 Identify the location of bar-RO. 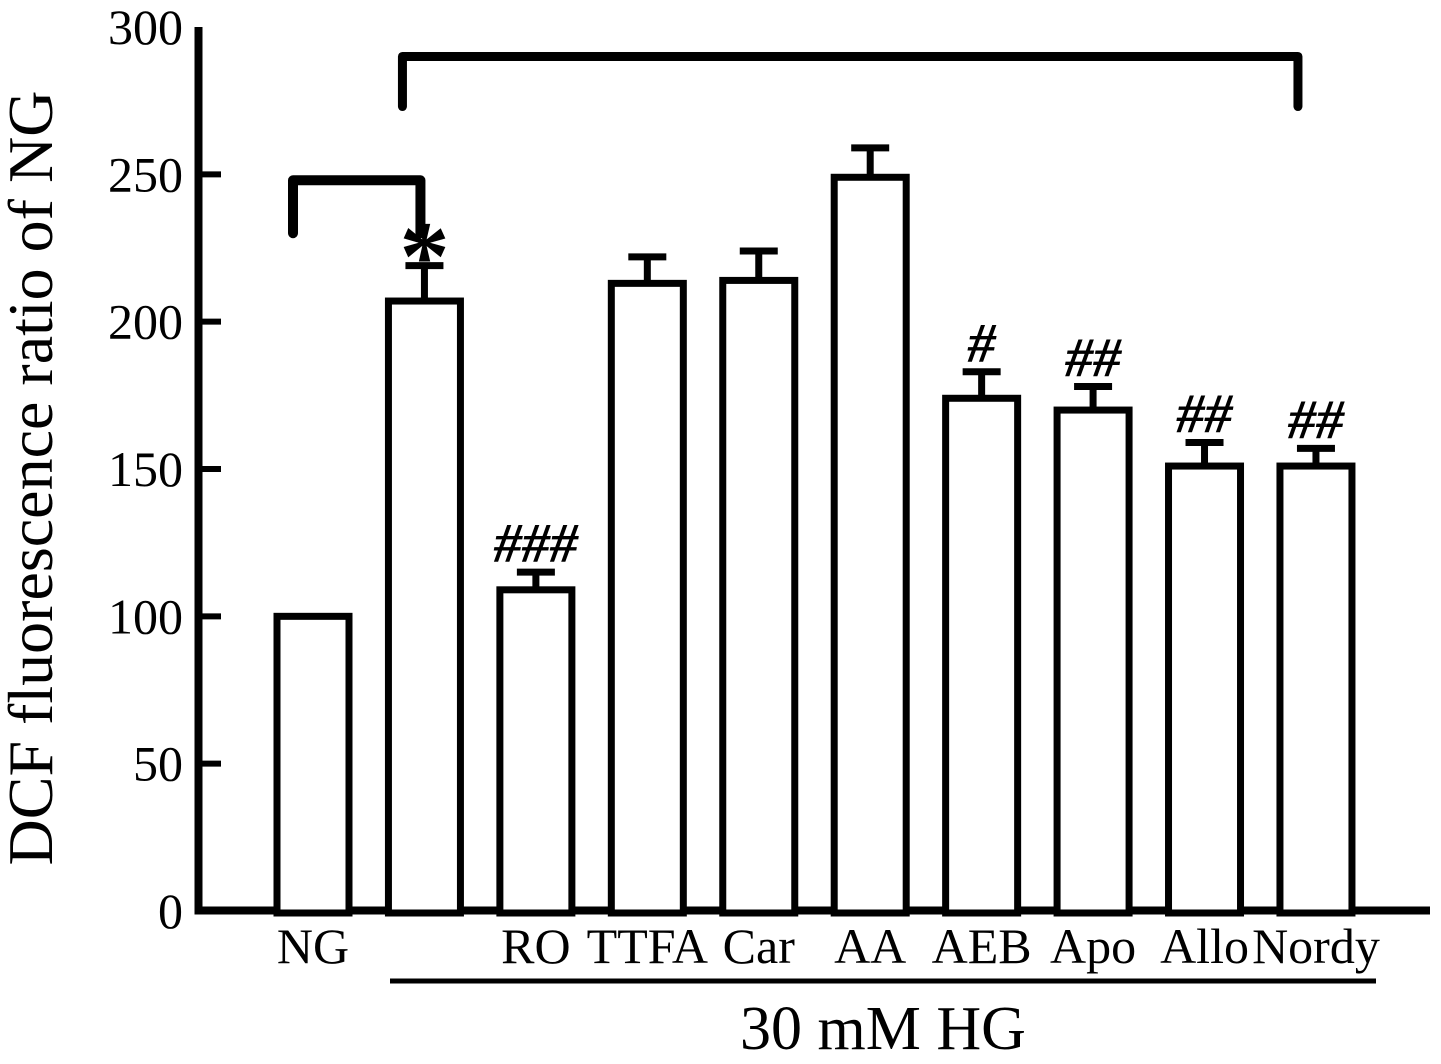
(536, 751).